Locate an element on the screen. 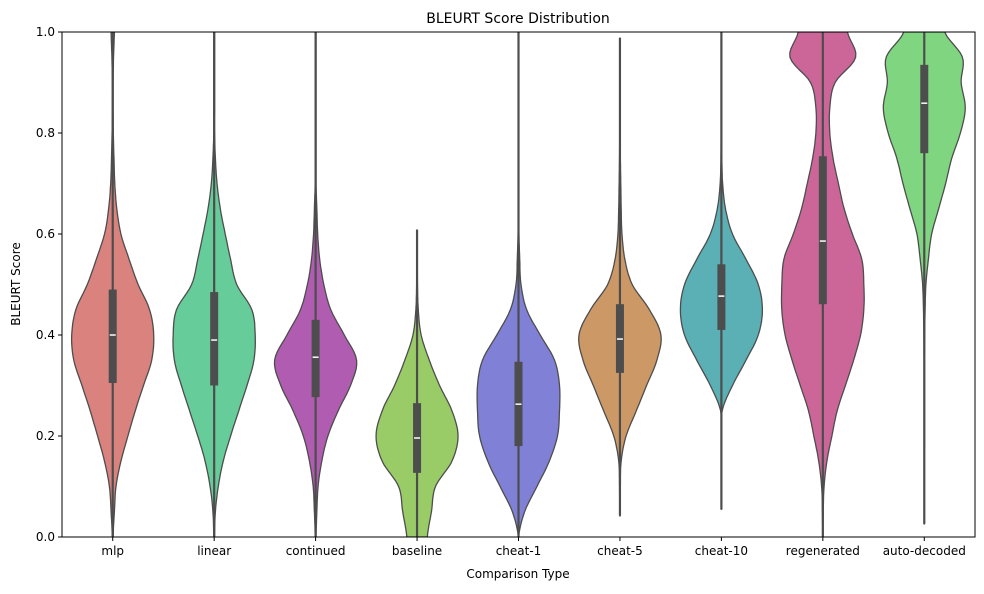 This screenshot has height=594, width=984. x-tick-label: auto-decoded is located at coordinates (924, 551).